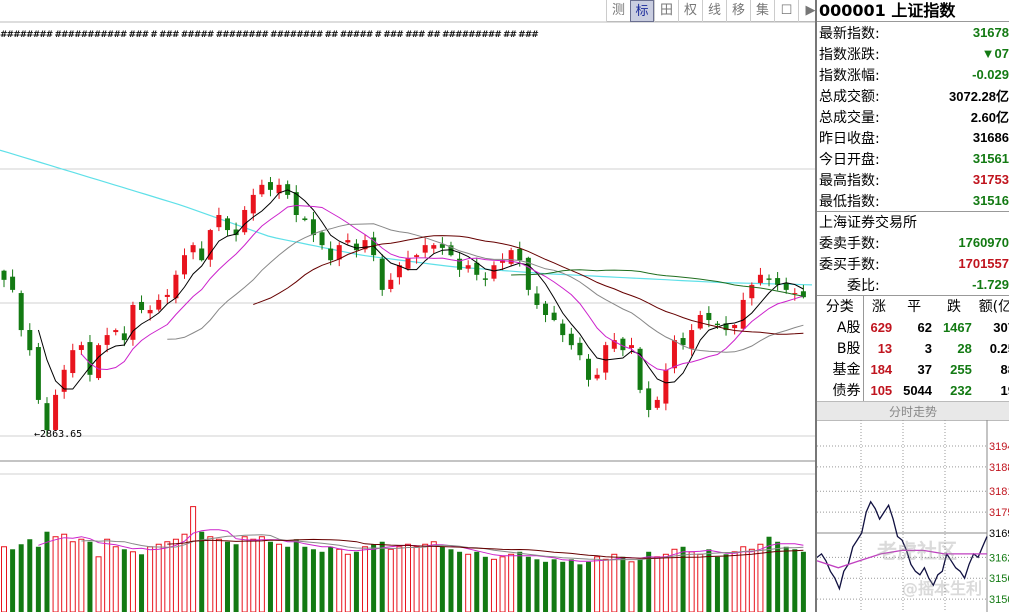 This screenshot has width=1009, height=612. What do you see at coordinates (925, 369) in the screenshot?
I see `flat-count: 37` at bounding box center [925, 369].